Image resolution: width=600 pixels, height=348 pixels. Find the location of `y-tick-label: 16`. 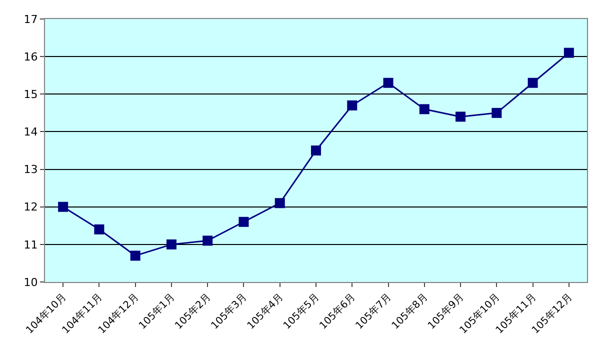

y-tick-label: 16 is located at coordinates (31, 57).